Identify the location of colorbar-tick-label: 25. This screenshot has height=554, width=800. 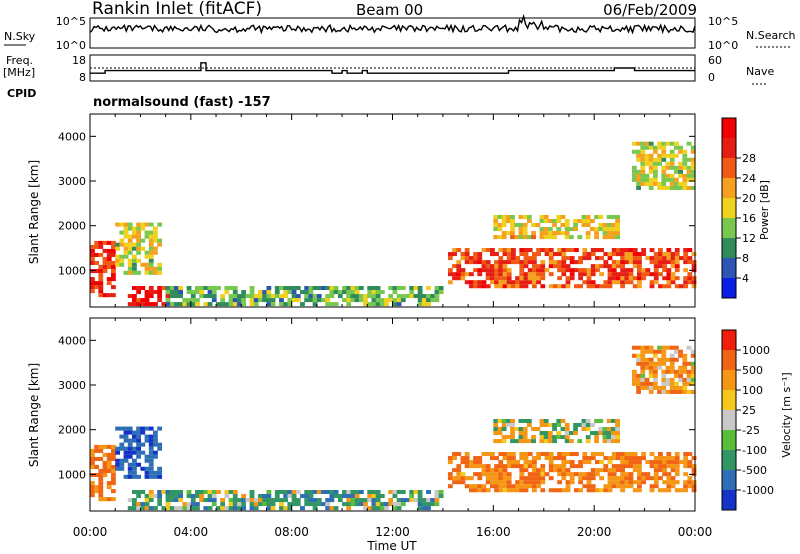
(749, 410).